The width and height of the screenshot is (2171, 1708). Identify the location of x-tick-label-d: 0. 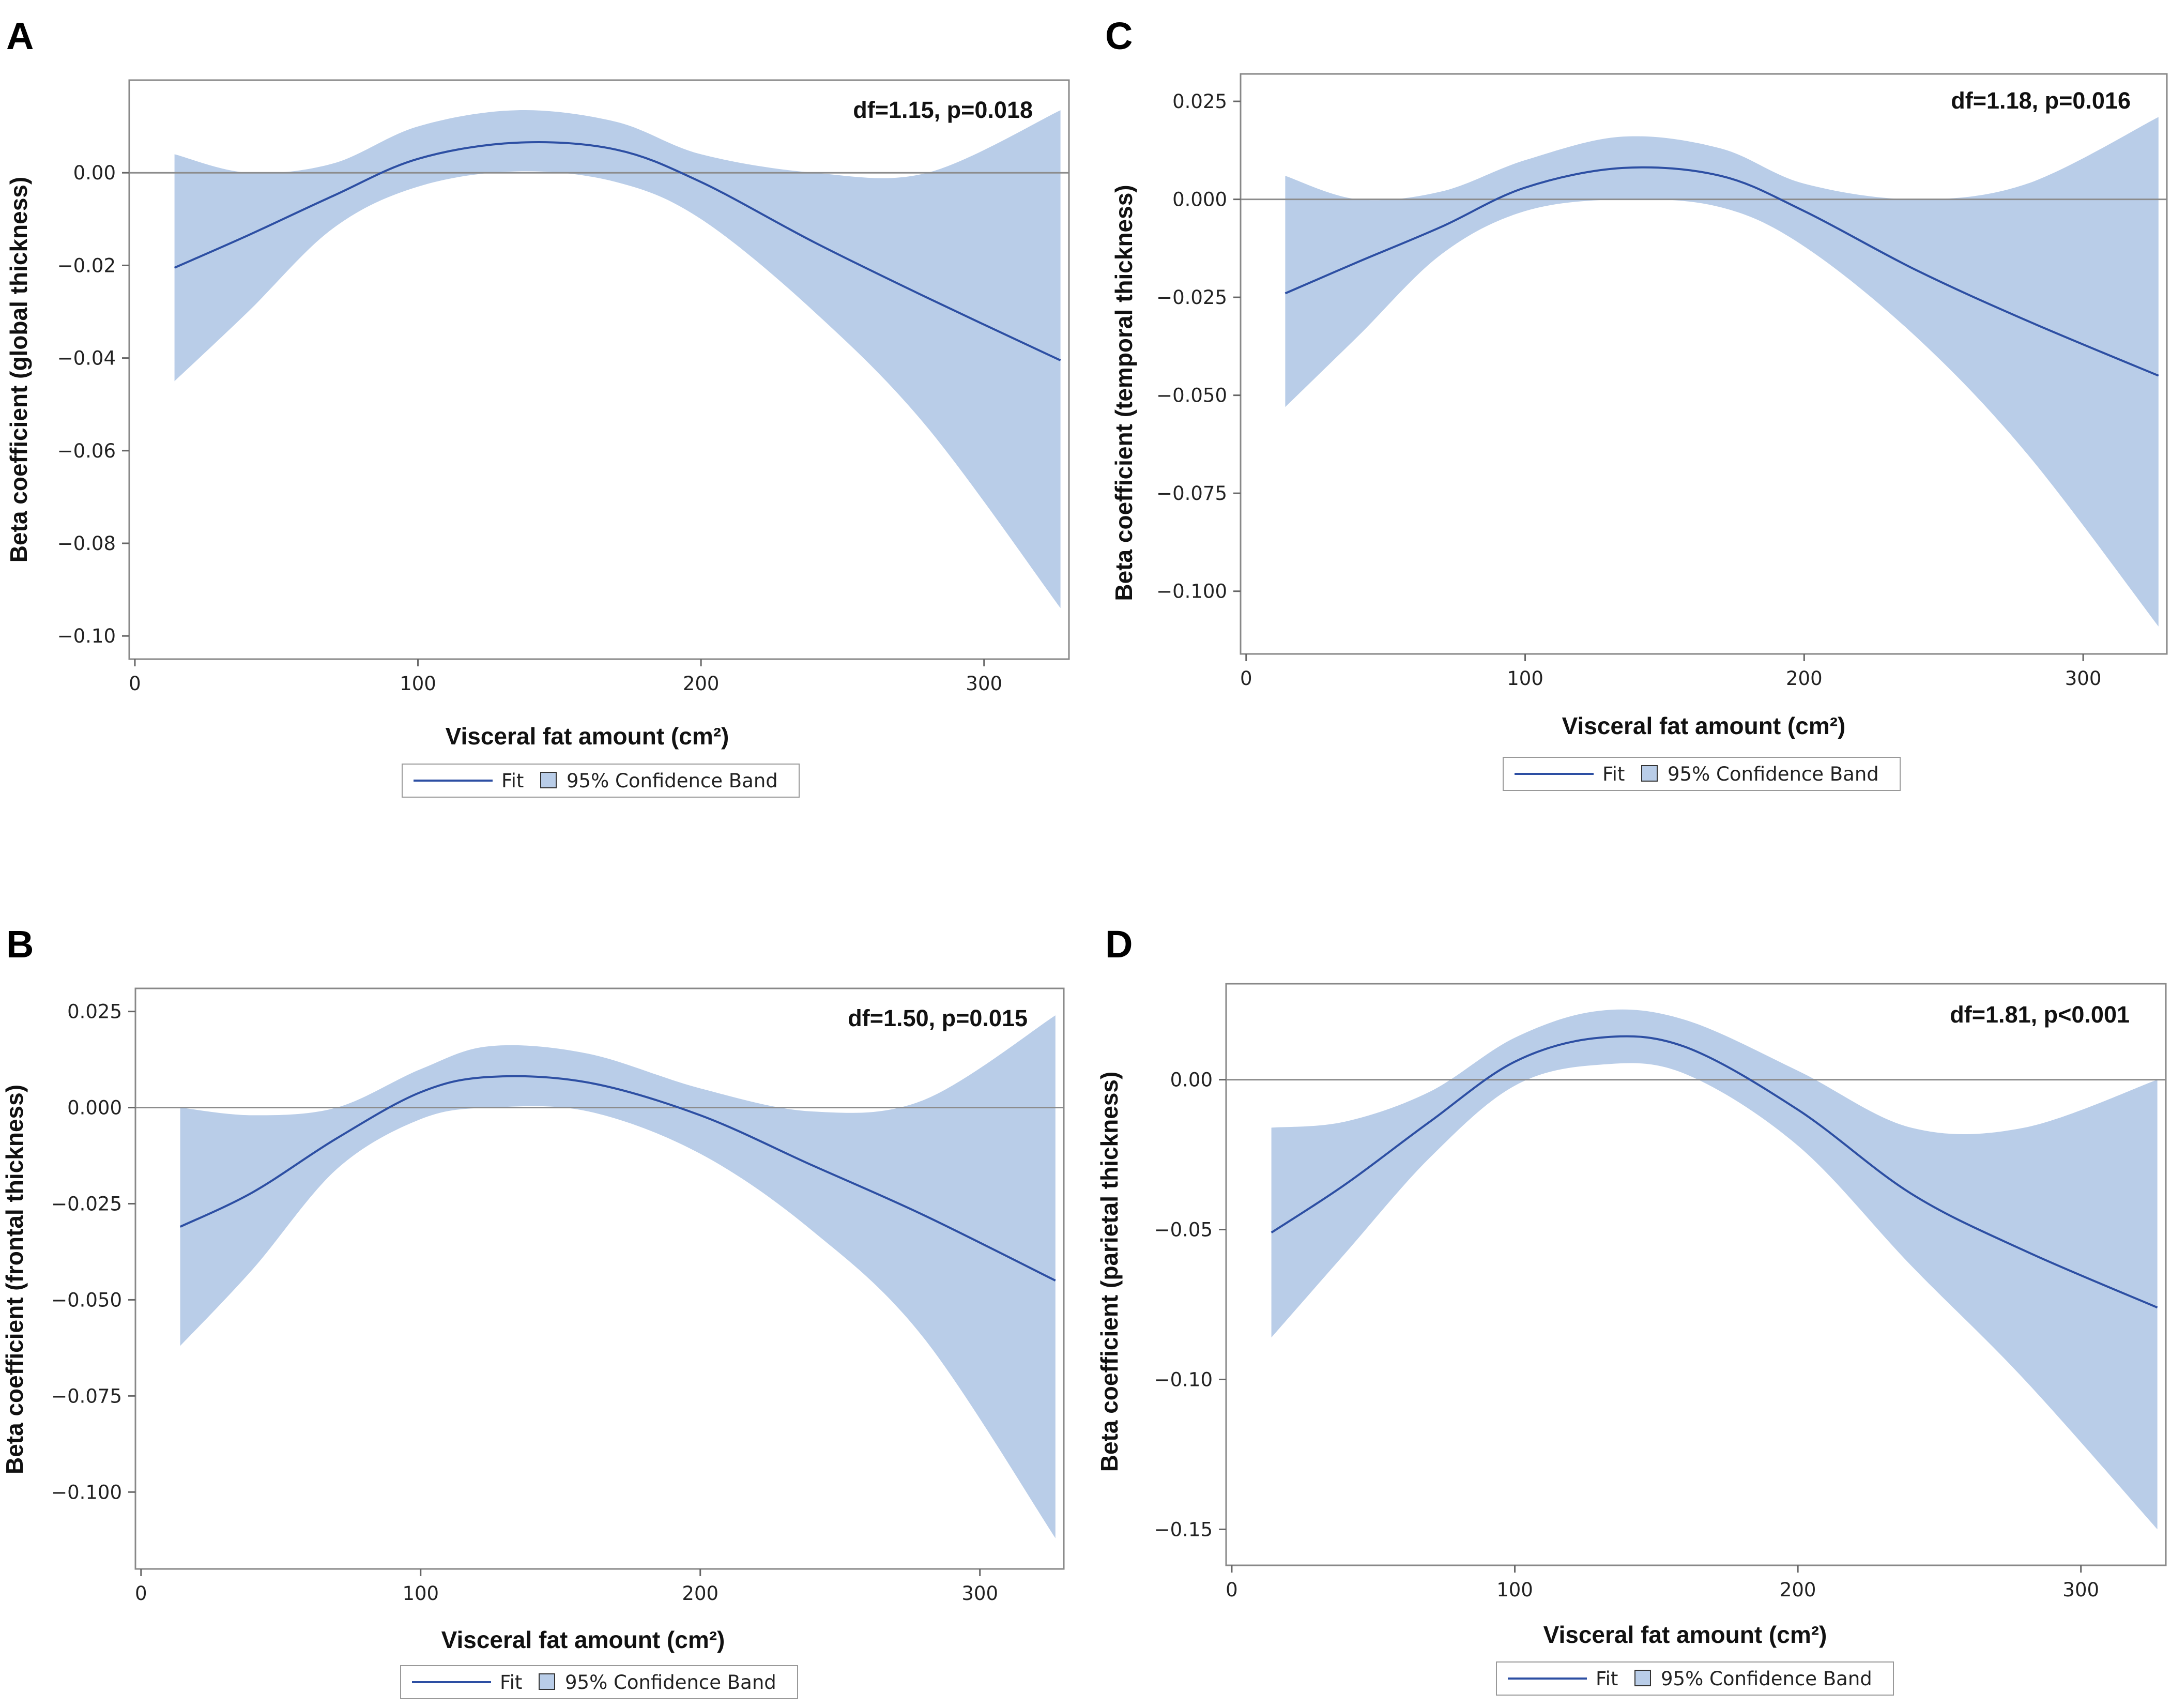
(1232, 1590).